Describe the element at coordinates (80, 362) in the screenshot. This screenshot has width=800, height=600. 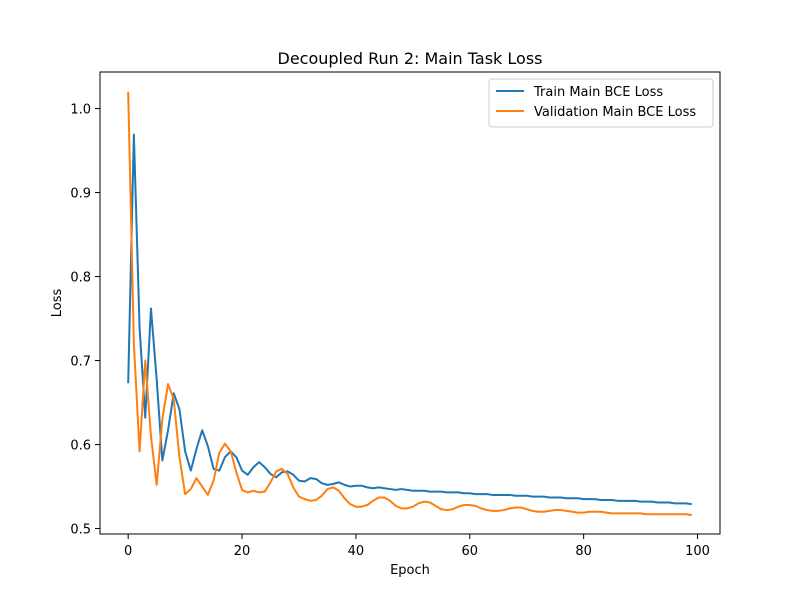
I see `y-tick-label: 0.7` at that location.